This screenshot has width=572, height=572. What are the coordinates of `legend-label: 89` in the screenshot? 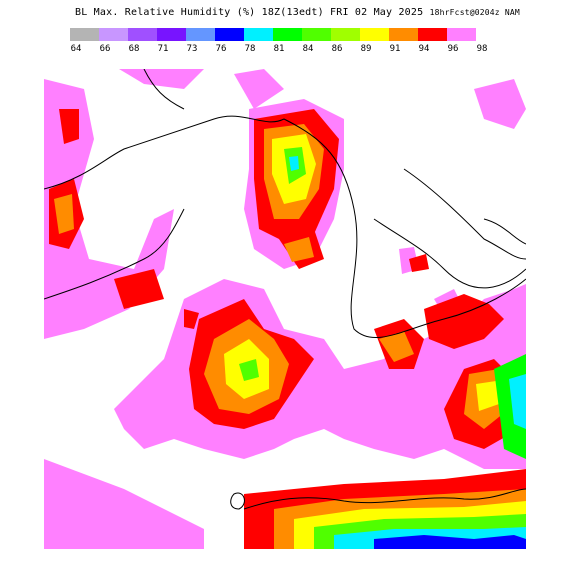 It's located at (366, 49).